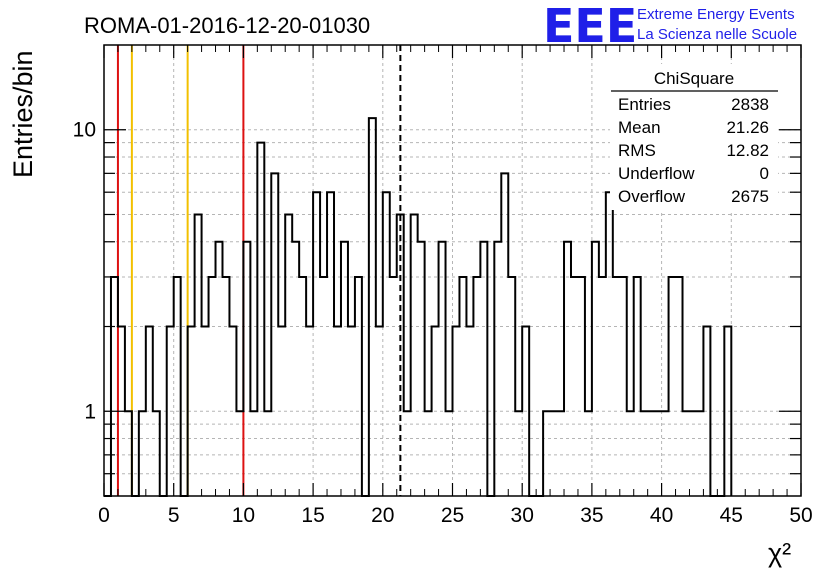 This screenshot has height=572, width=836. Describe the element at coordinates (639, 127) in the screenshot. I see `stats-row-label: Mean` at that location.